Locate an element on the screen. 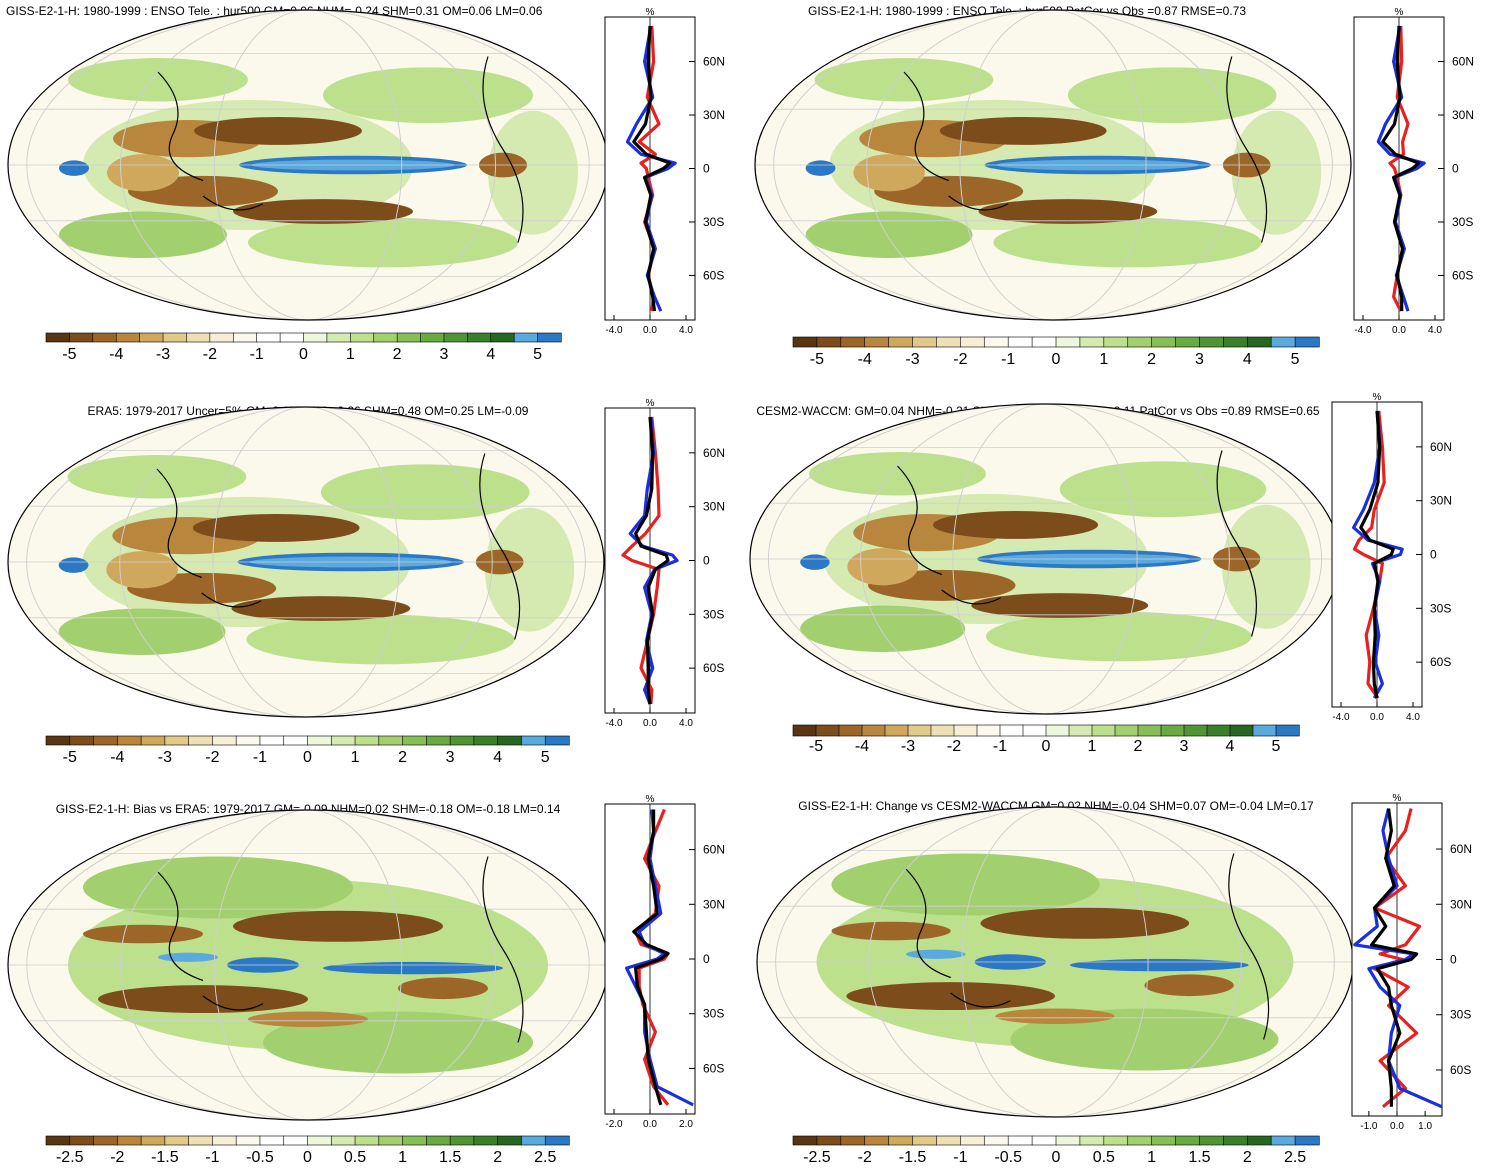 This screenshot has height=1168, width=1491. colorbar-tick-label: -5 is located at coordinates (69, 354).